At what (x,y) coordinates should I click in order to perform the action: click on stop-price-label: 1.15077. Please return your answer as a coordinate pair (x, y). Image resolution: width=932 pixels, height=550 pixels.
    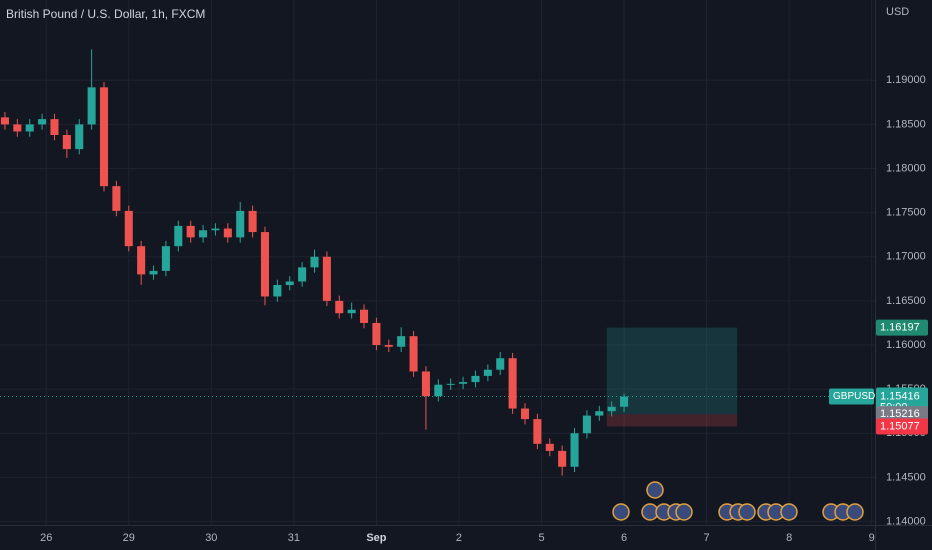
    Looking at the image, I should click on (900, 426).